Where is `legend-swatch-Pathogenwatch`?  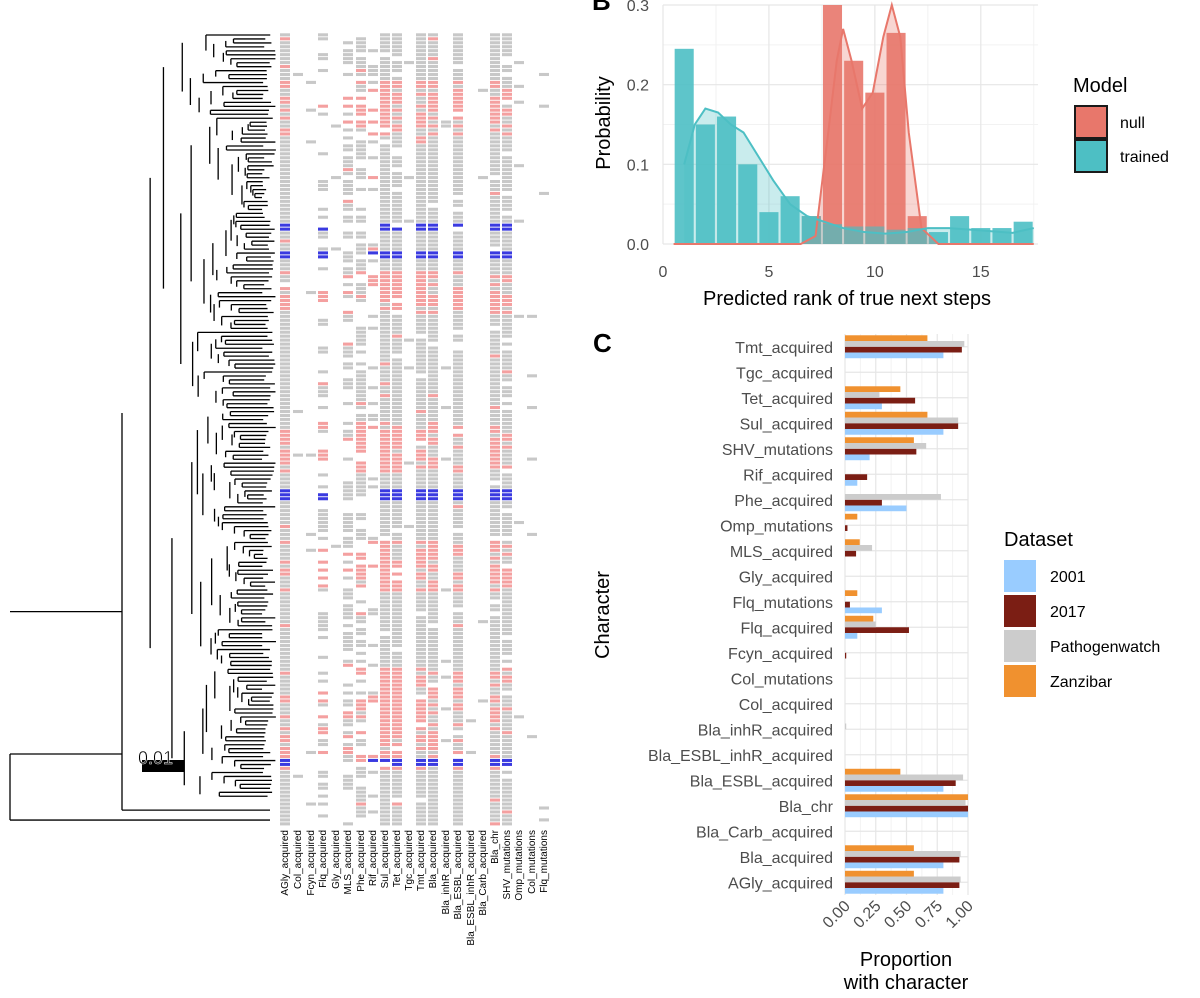
legend-swatch-Pathogenwatch is located at coordinates (1020, 646).